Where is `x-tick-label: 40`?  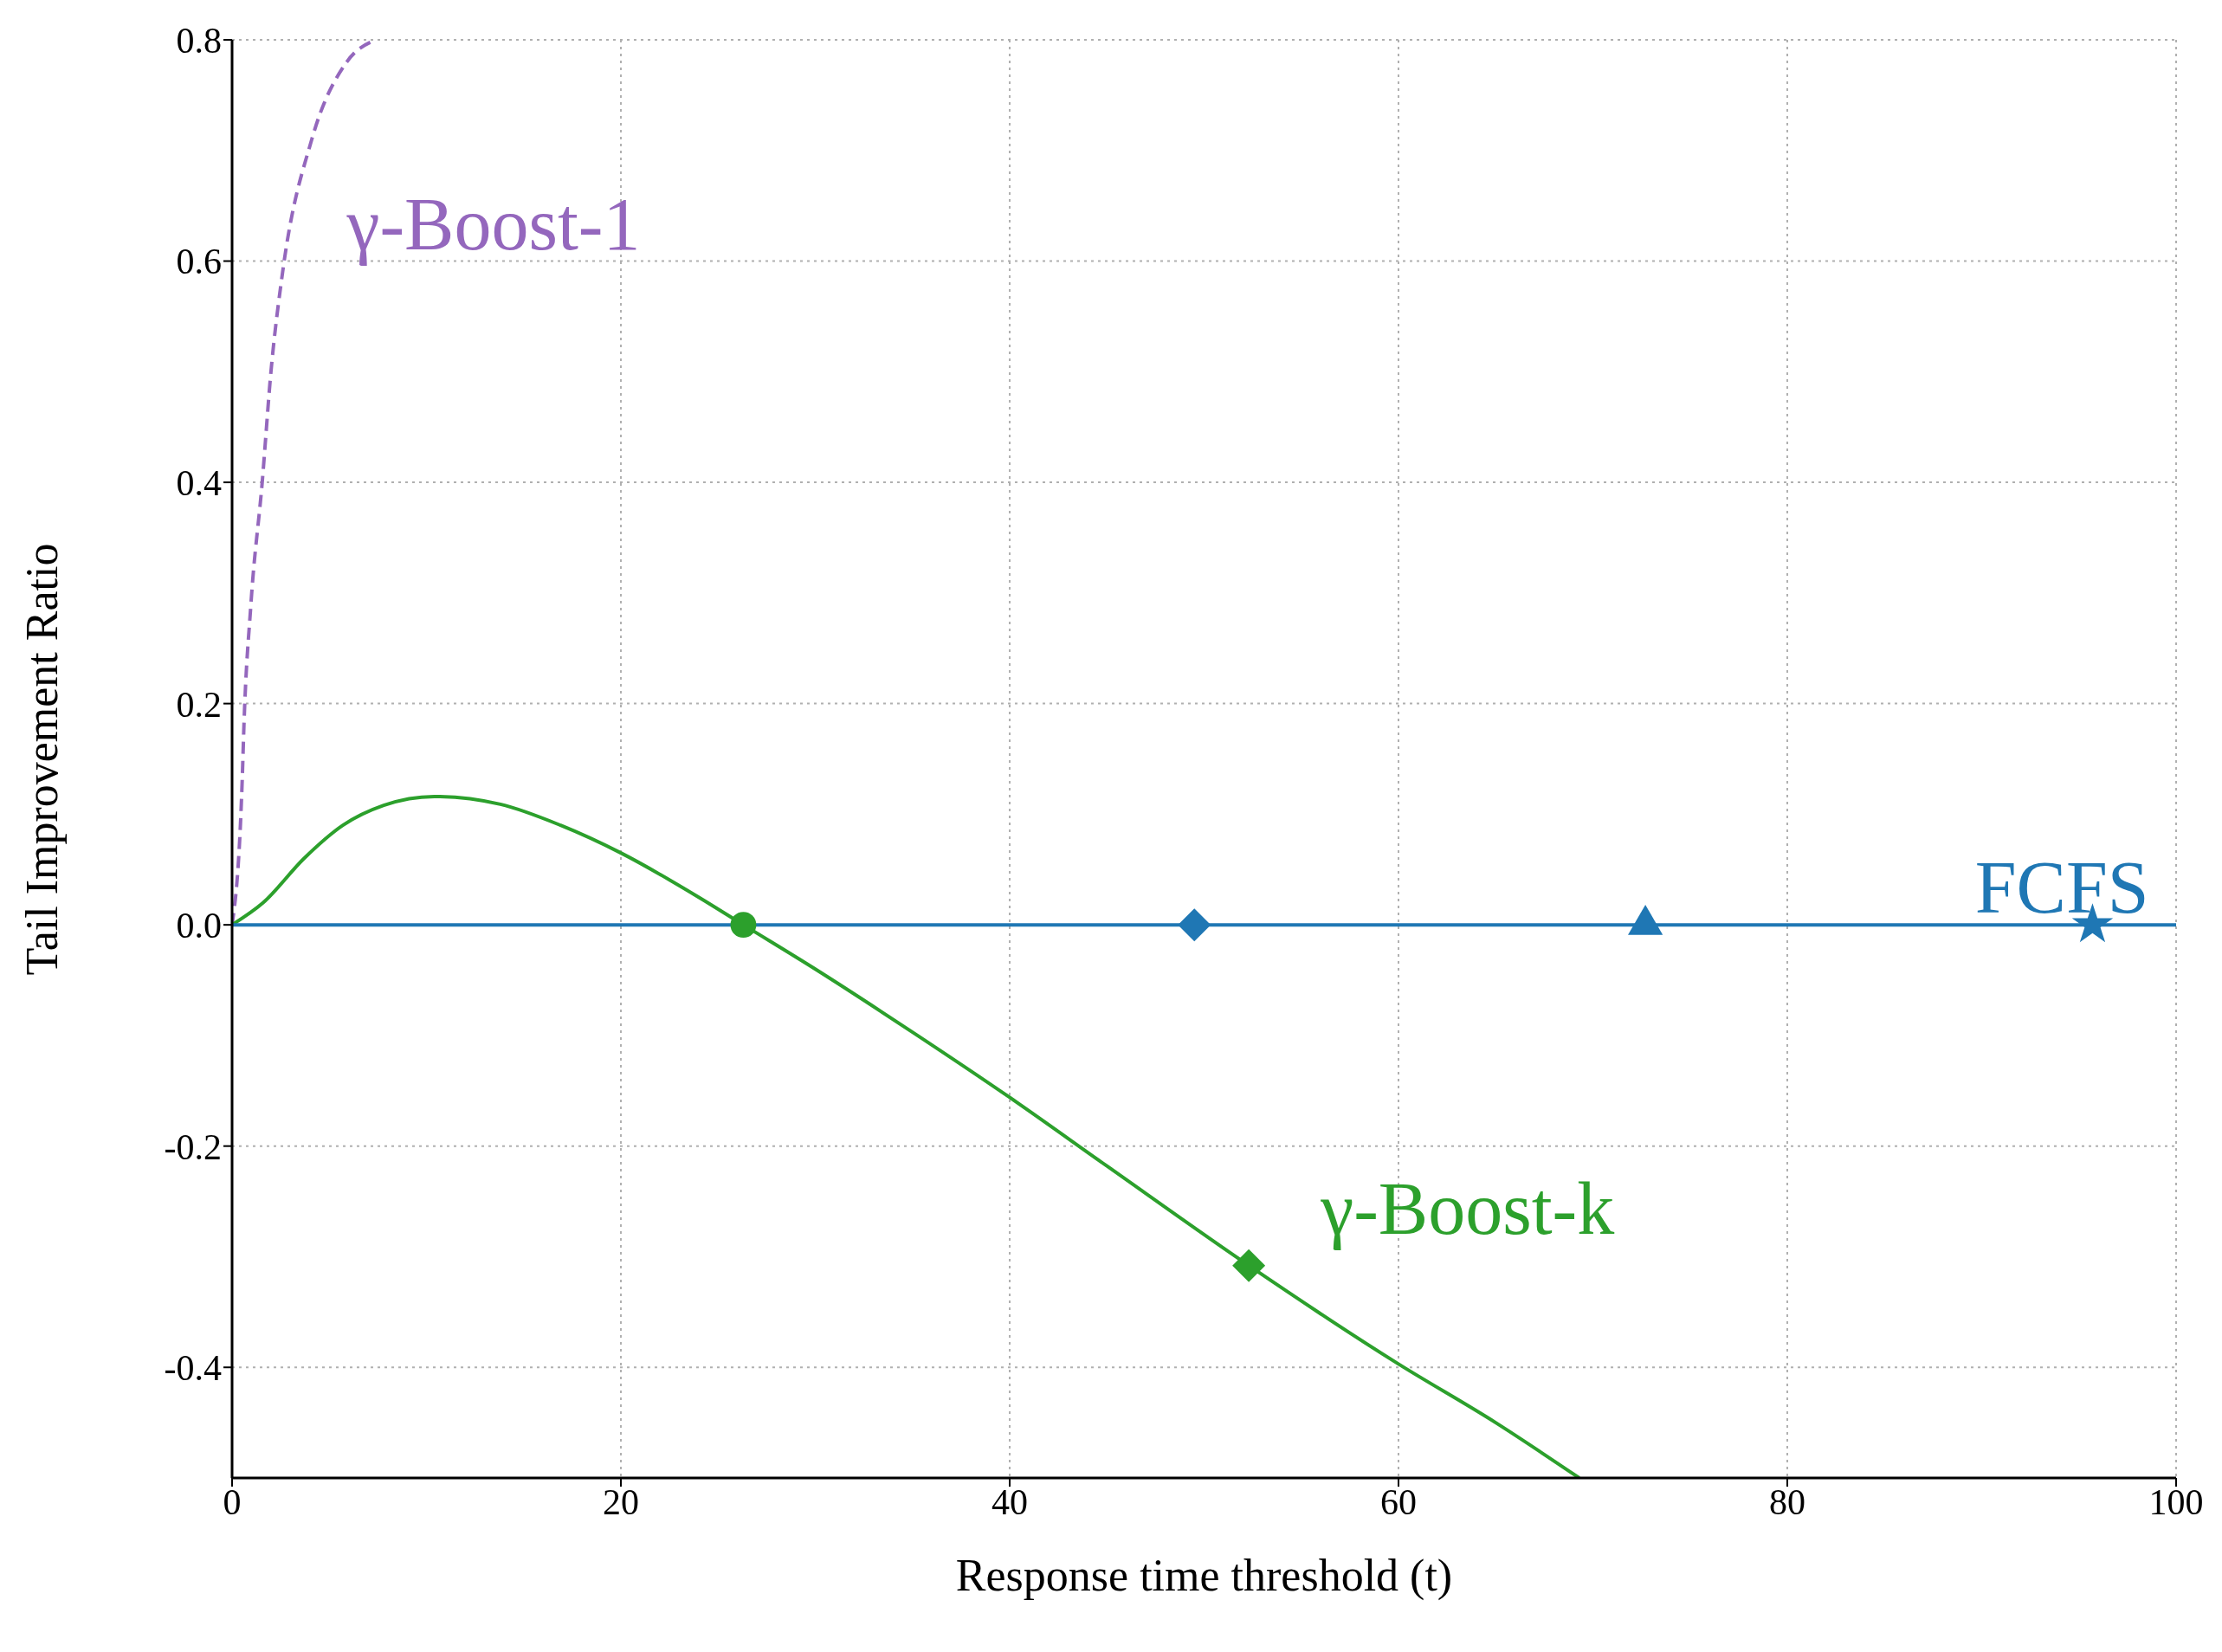 x-tick-label: 40 is located at coordinates (1010, 1502).